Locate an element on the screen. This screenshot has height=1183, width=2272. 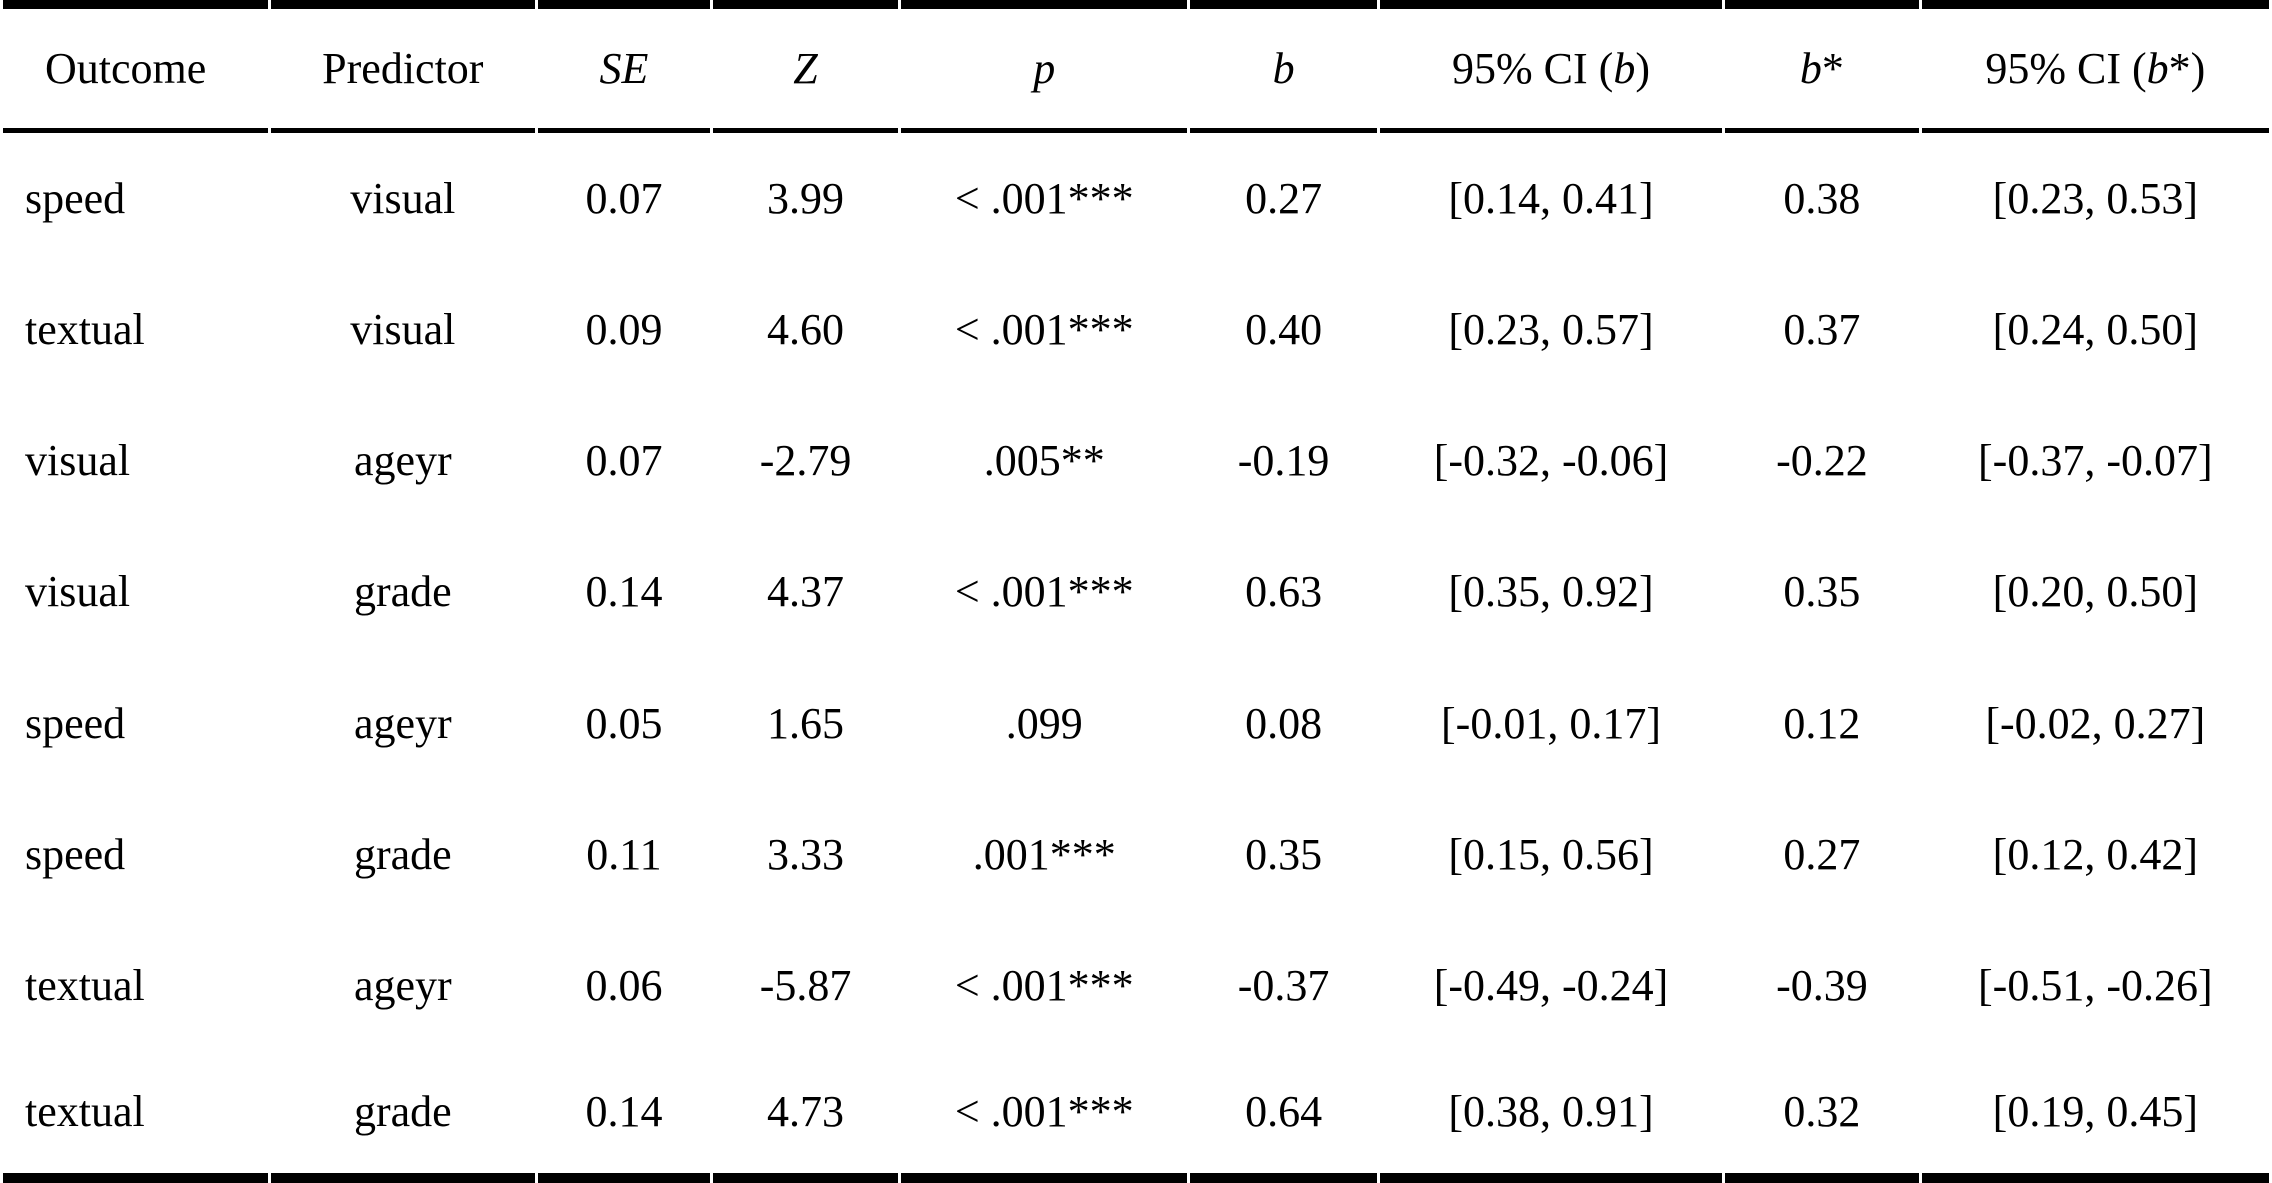
table-cell-b: 0.35 is located at coordinates (1284, 854).